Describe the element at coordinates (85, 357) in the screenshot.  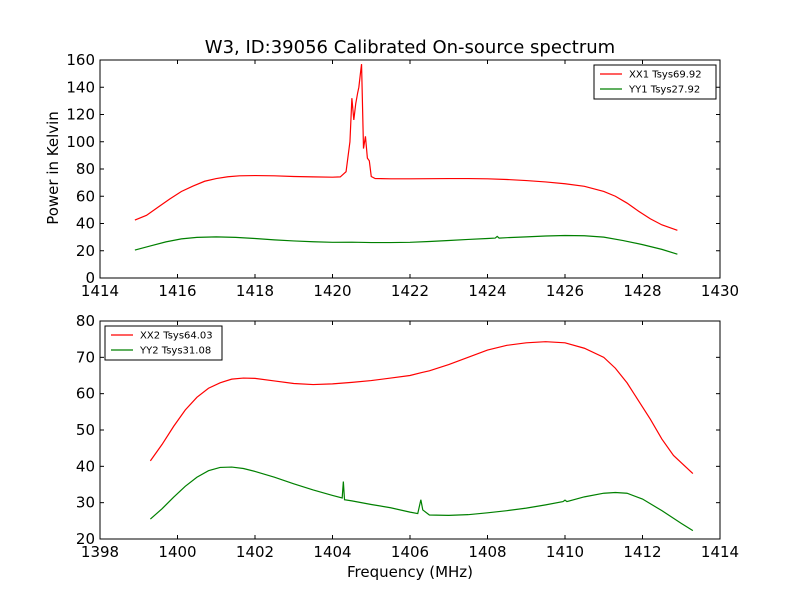
I see `y-tick-label: 70` at that location.